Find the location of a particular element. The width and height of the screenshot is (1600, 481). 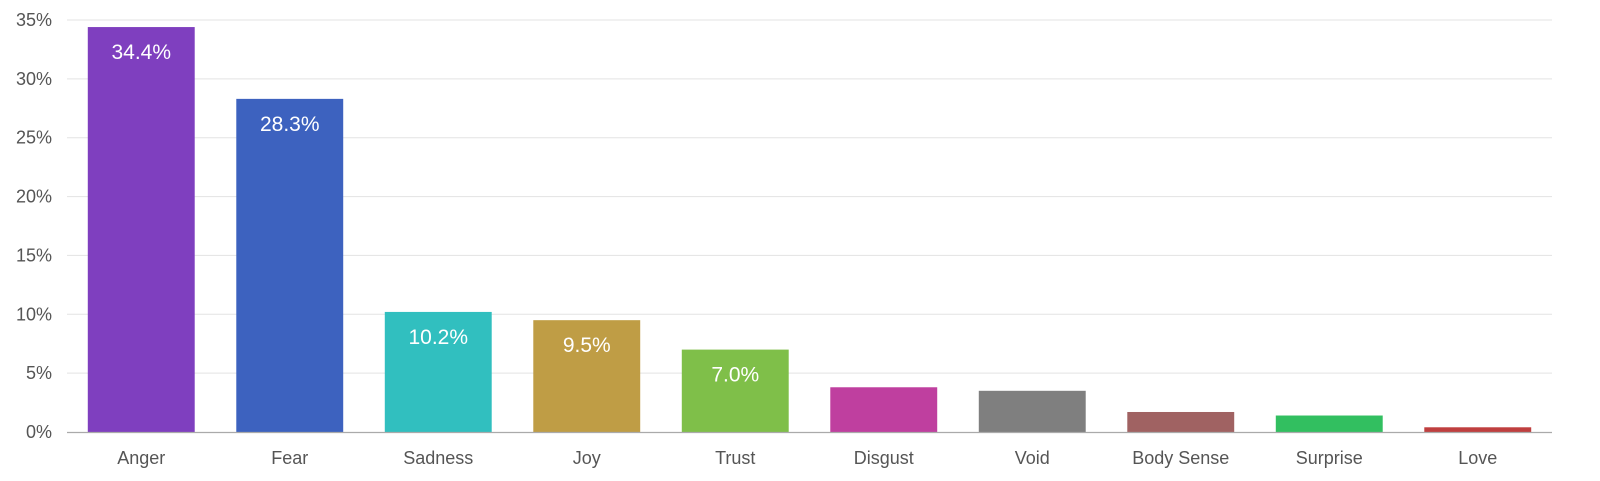

x-category-label: Body Sense is located at coordinates (1180, 458).